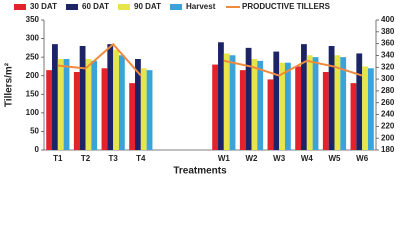 This screenshot has width=400, height=240. Describe the element at coordinates (9, 84) in the screenshot. I see `y-axis-label: Tillers/m²` at that location.